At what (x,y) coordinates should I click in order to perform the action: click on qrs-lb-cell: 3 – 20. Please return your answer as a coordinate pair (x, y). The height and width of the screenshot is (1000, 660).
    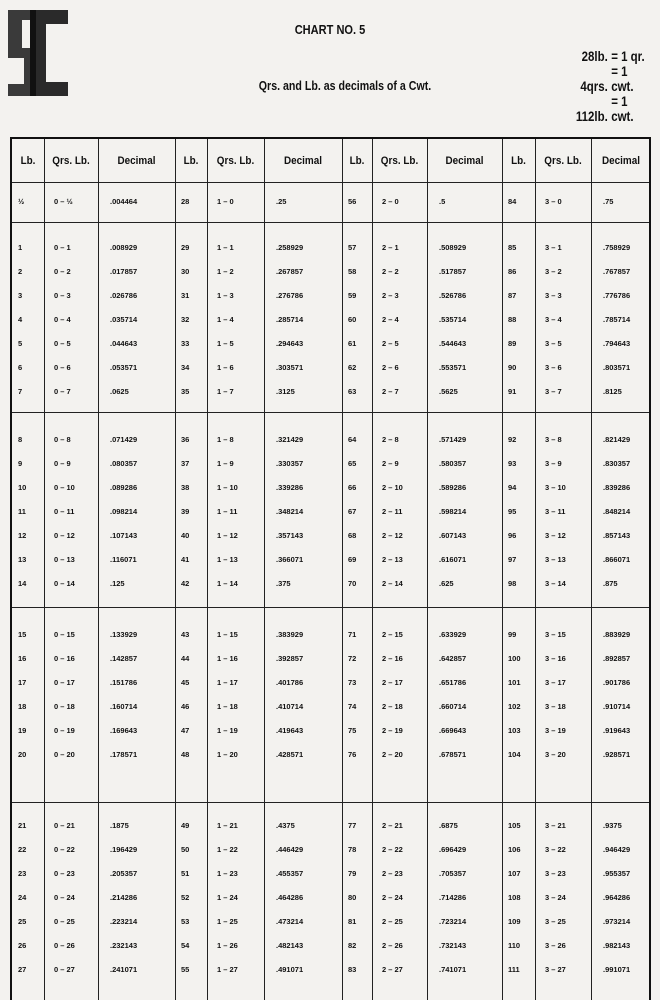
    Looking at the image, I should click on (555, 754).